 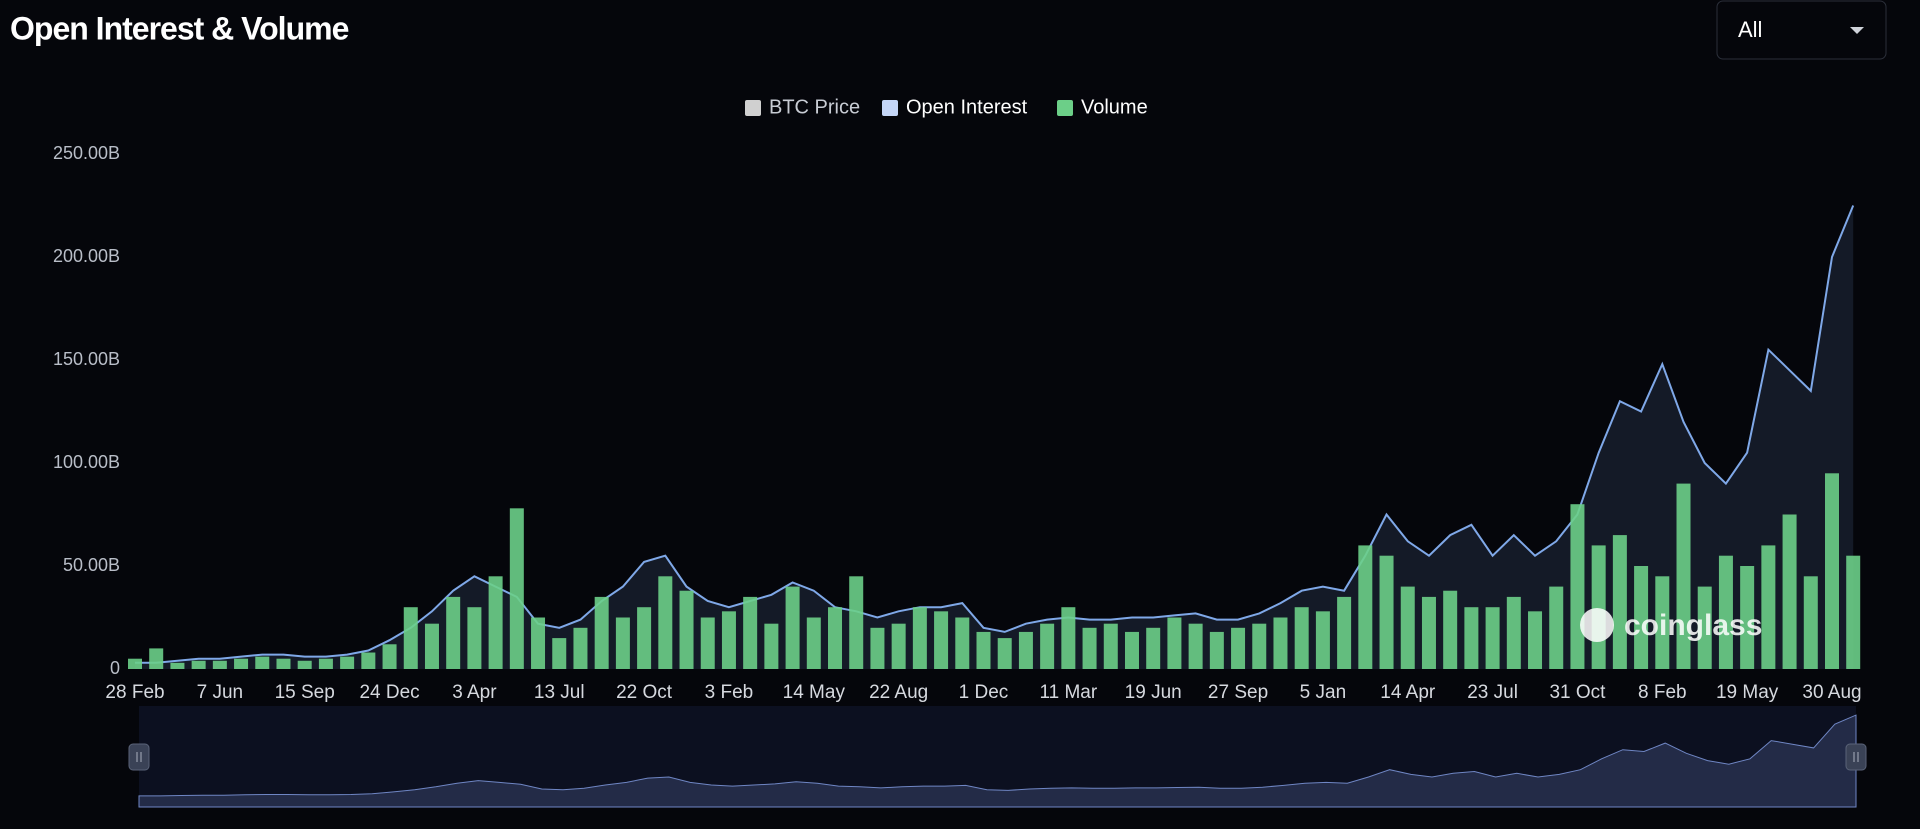 I want to click on x-tick-label: 14 May, so click(x=814, y=692).